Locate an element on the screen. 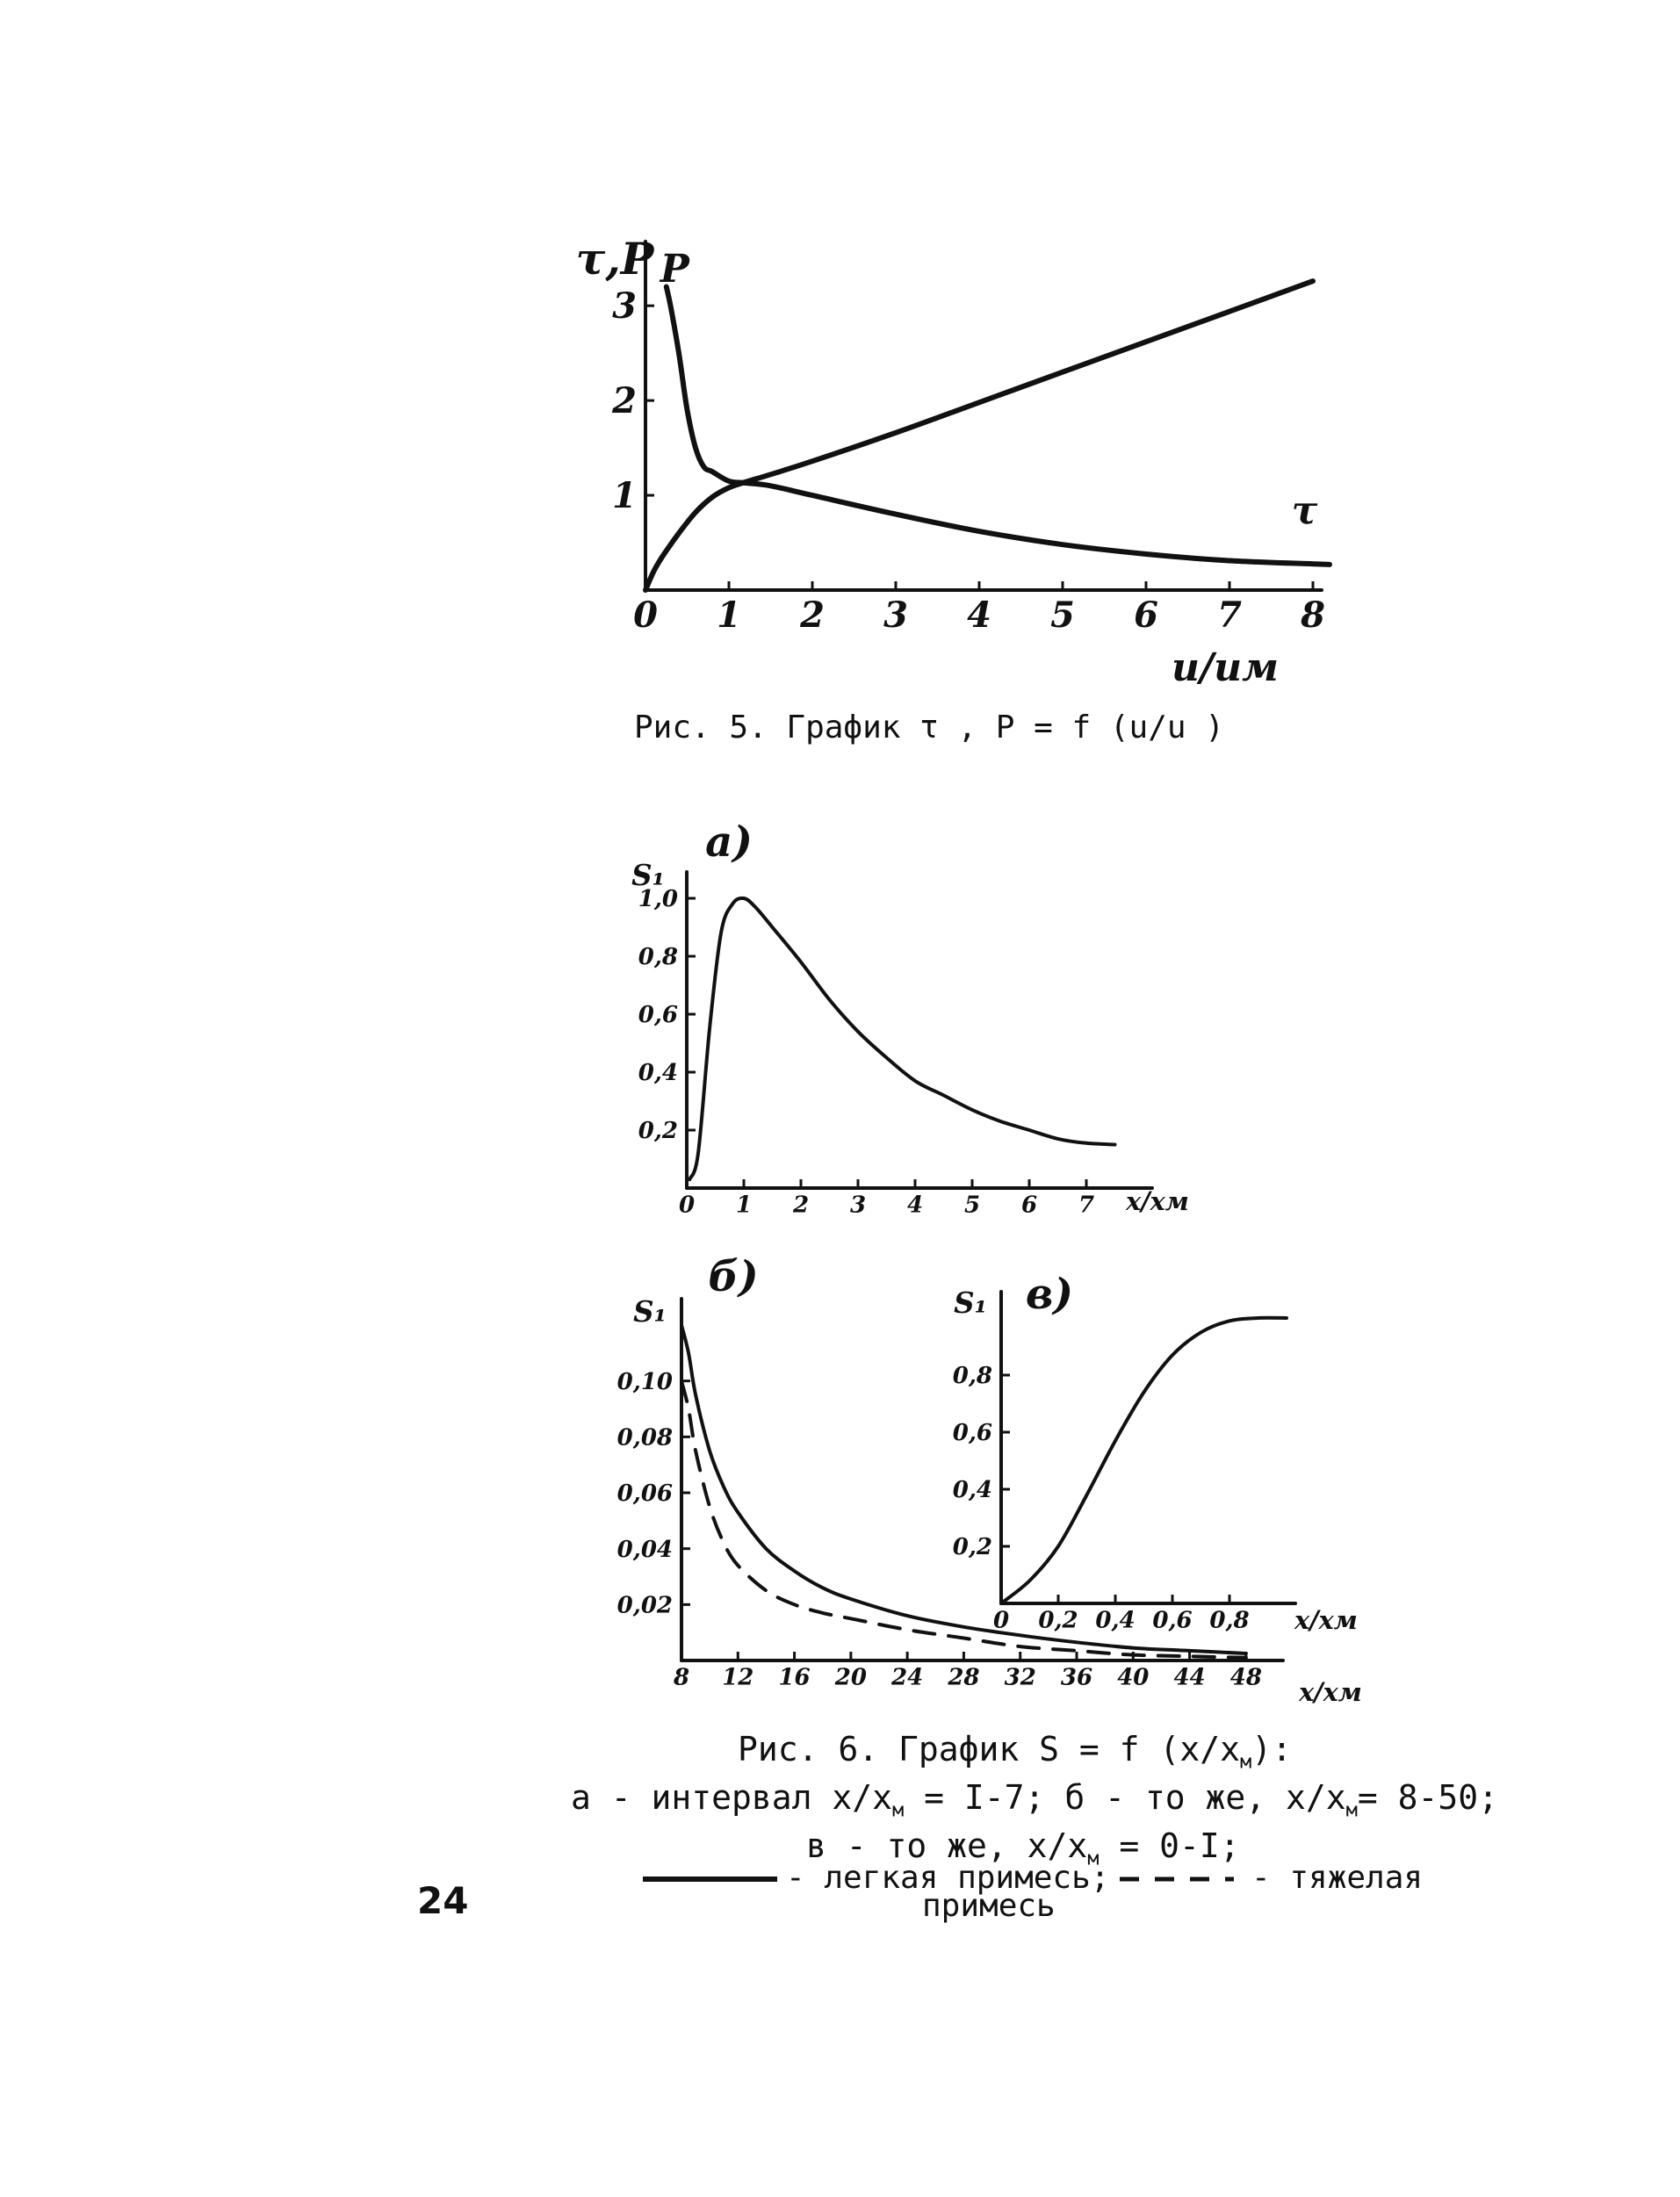  fig6-caption-line3-text: в - то же, x/x is located at coordinates (947, 1845).